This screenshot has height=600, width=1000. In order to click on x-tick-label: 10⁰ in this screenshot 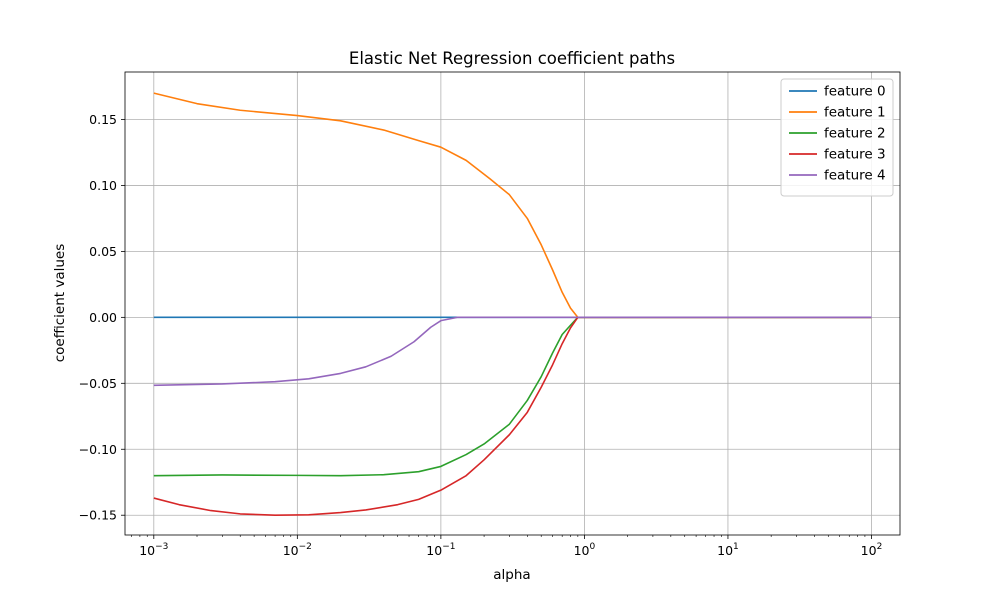, I will do `click(585, 550)`.